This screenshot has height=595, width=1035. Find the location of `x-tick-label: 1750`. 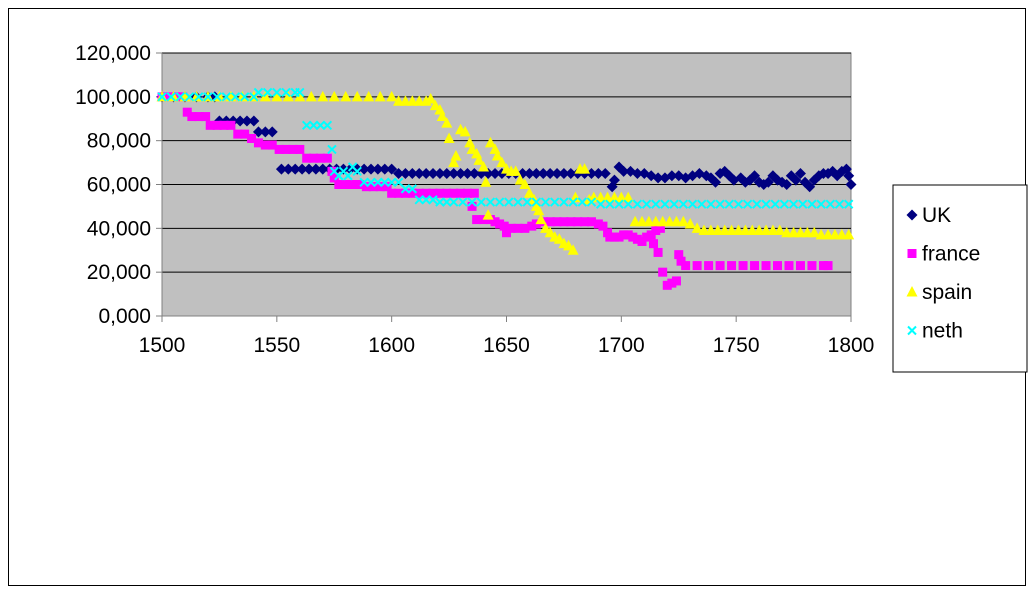

x-tick-label: 1750 is located at coordinates (736, 345).